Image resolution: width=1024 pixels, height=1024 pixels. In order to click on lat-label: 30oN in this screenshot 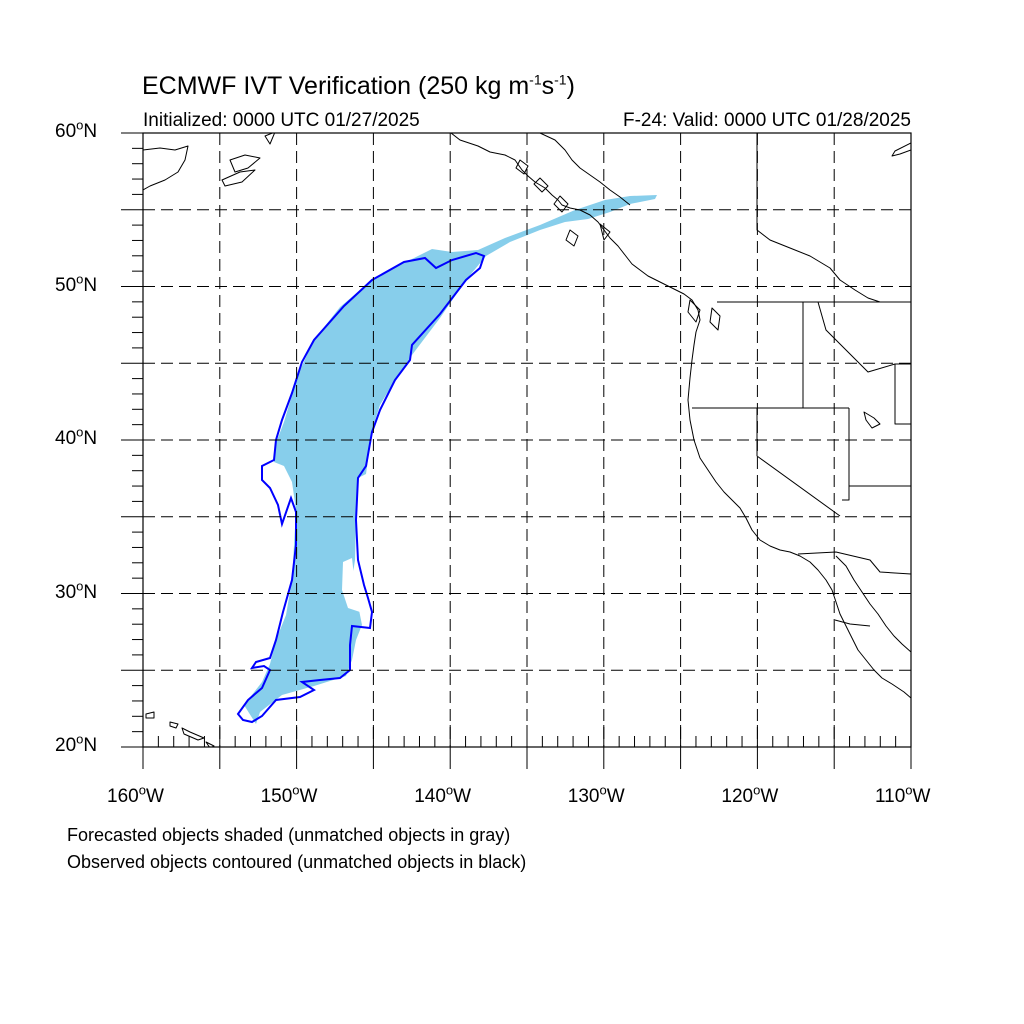, I will do `click(76, 590)`.